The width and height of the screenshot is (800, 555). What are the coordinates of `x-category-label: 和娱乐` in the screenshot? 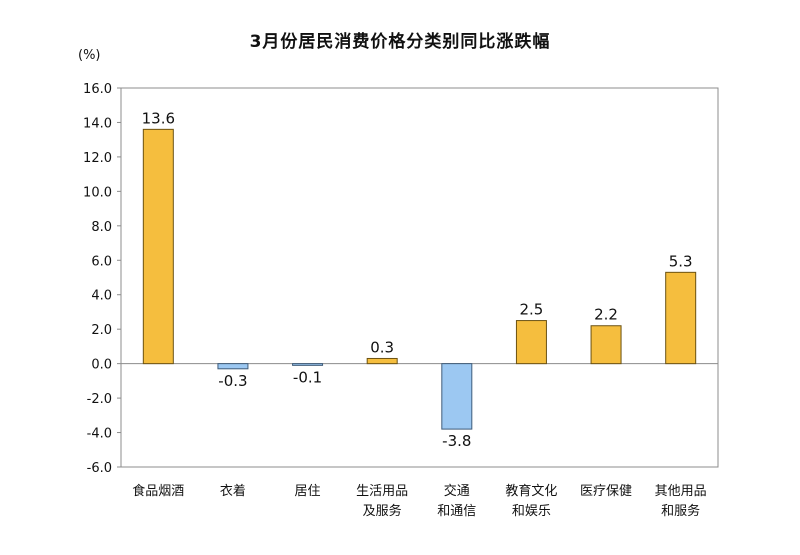 It's located at (531, 511).